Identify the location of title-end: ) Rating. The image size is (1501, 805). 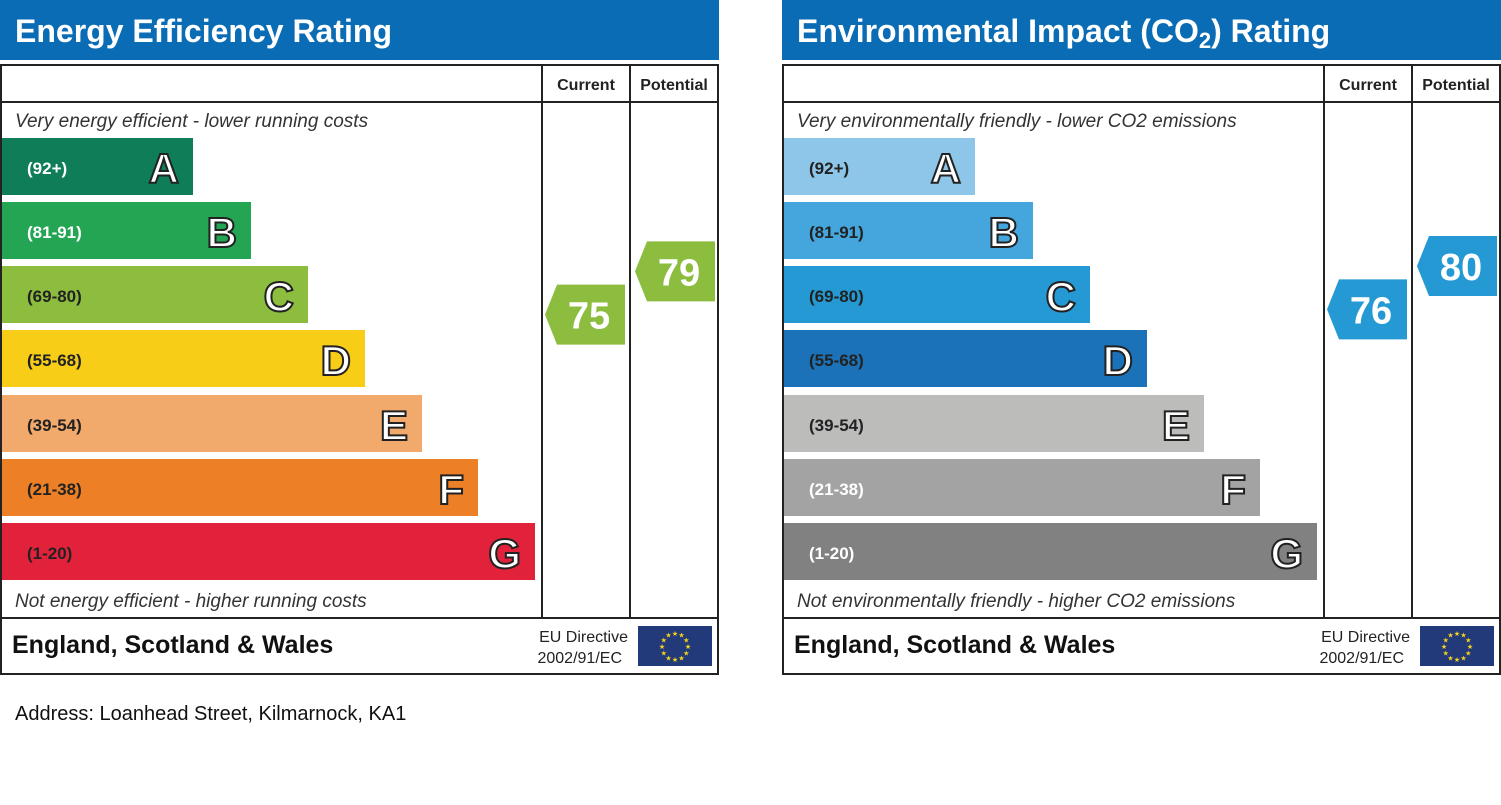
(1270, 31).